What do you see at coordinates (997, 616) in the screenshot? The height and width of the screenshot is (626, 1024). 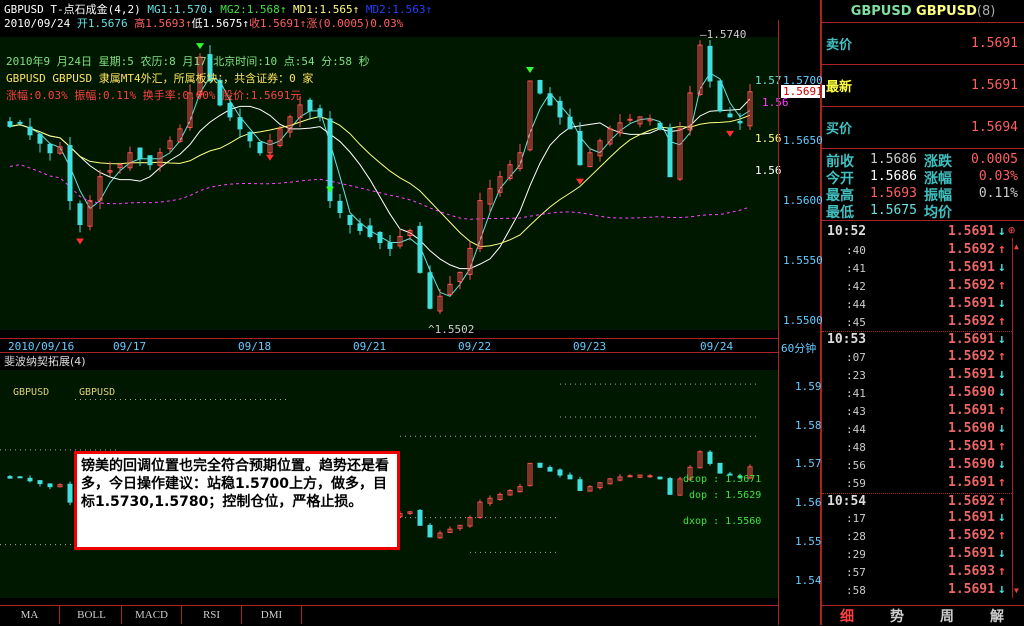 I see `detail-tab: 解` at bounding box center [997, 616].